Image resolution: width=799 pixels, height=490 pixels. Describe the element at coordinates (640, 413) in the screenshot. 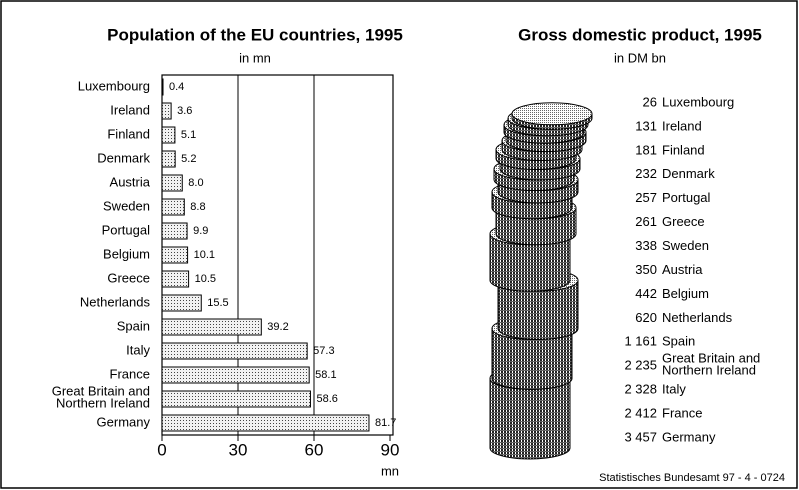

I see `value-label: 2 412` at that location.